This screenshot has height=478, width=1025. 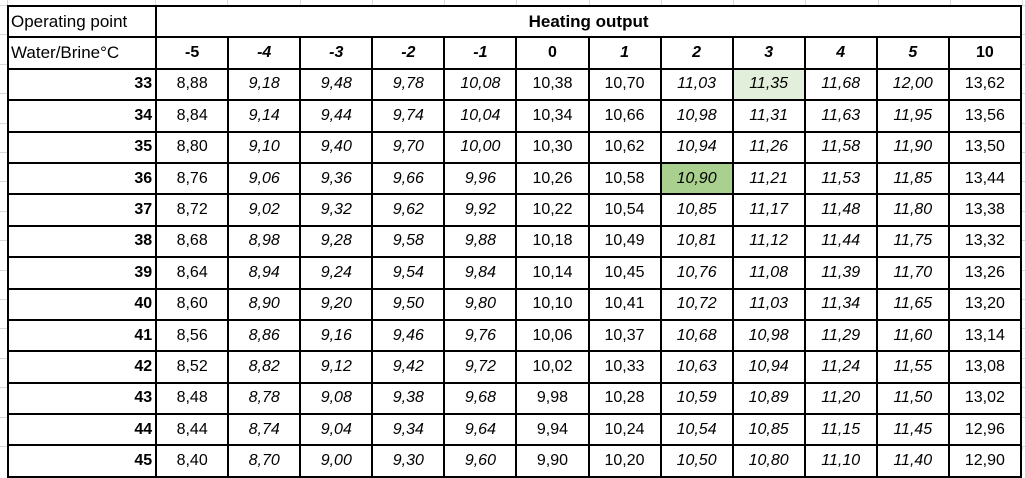 What do you see at coordinates (336, 461) in the screenshot?
I see `cell-45--3: 9,00` at bounding box center [336, 461].